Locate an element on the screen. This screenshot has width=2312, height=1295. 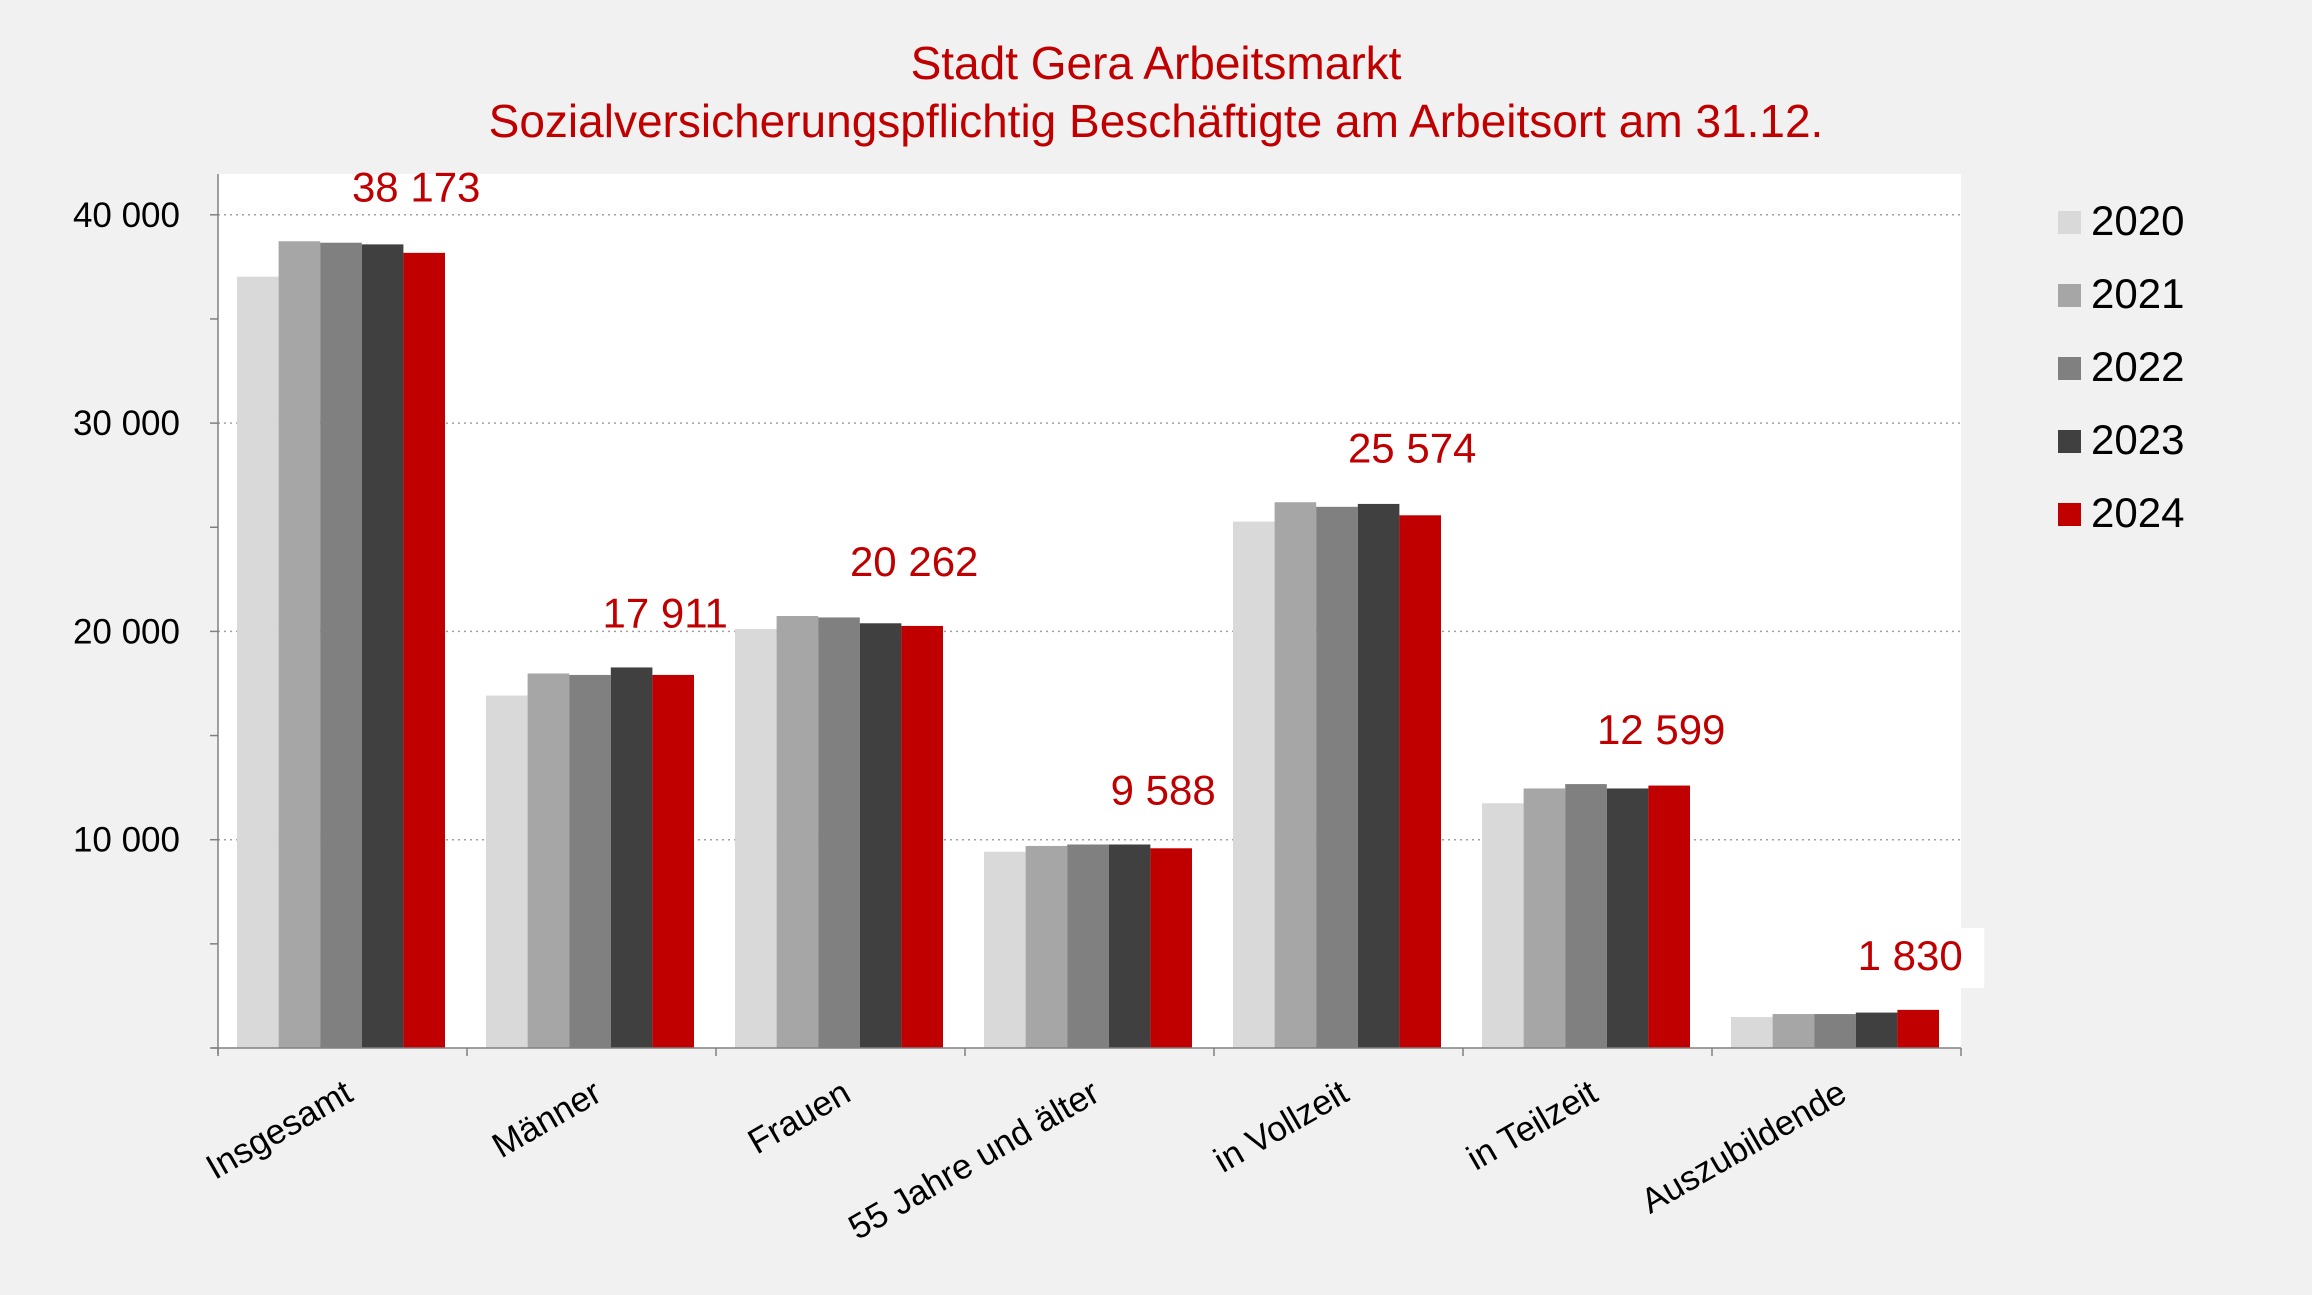
y-tick-label: 10 000 is located at coordinates (126, 840).